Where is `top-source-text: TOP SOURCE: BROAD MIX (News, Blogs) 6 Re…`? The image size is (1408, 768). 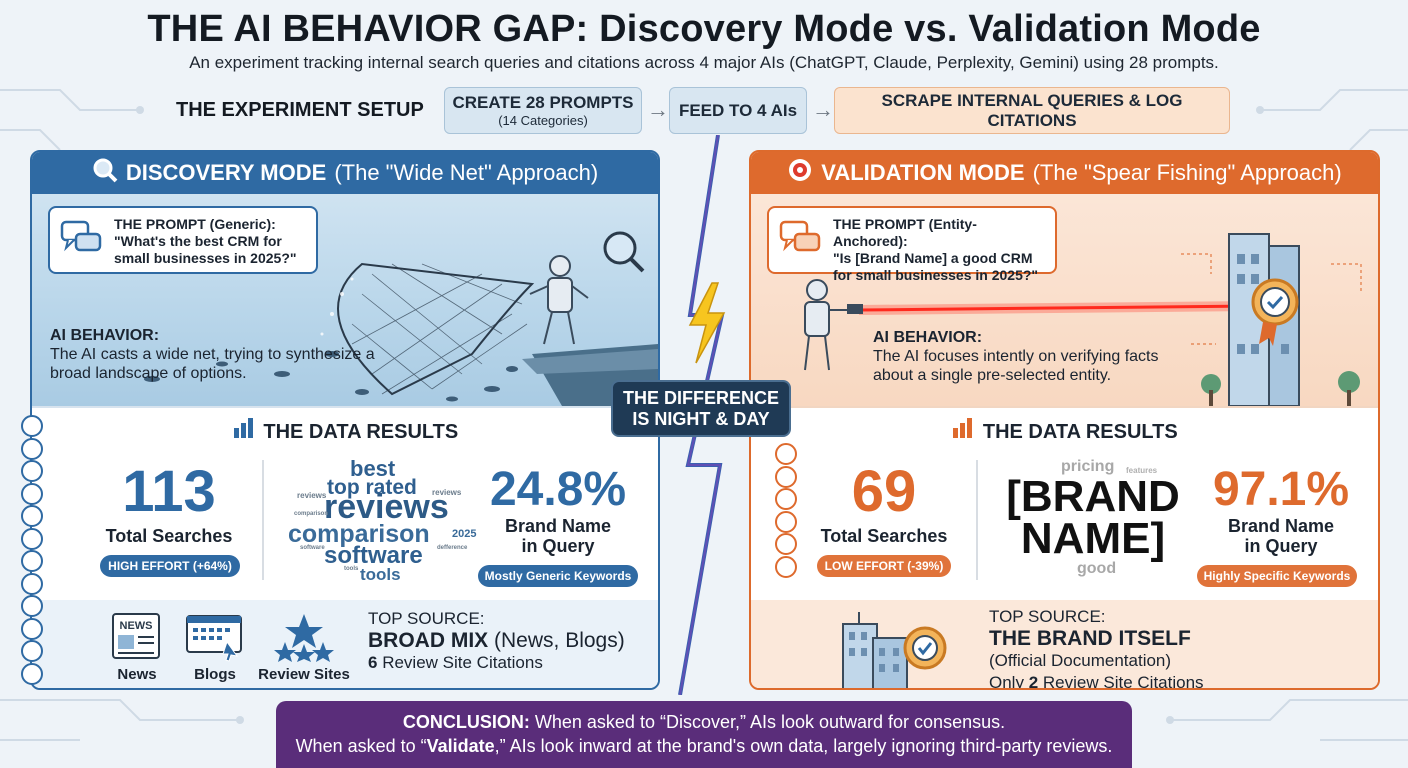
top-source-text: TOP SOURCE: BROAD MIX (News, Blogs) 6 Re… is located at coordinates (496, 641).